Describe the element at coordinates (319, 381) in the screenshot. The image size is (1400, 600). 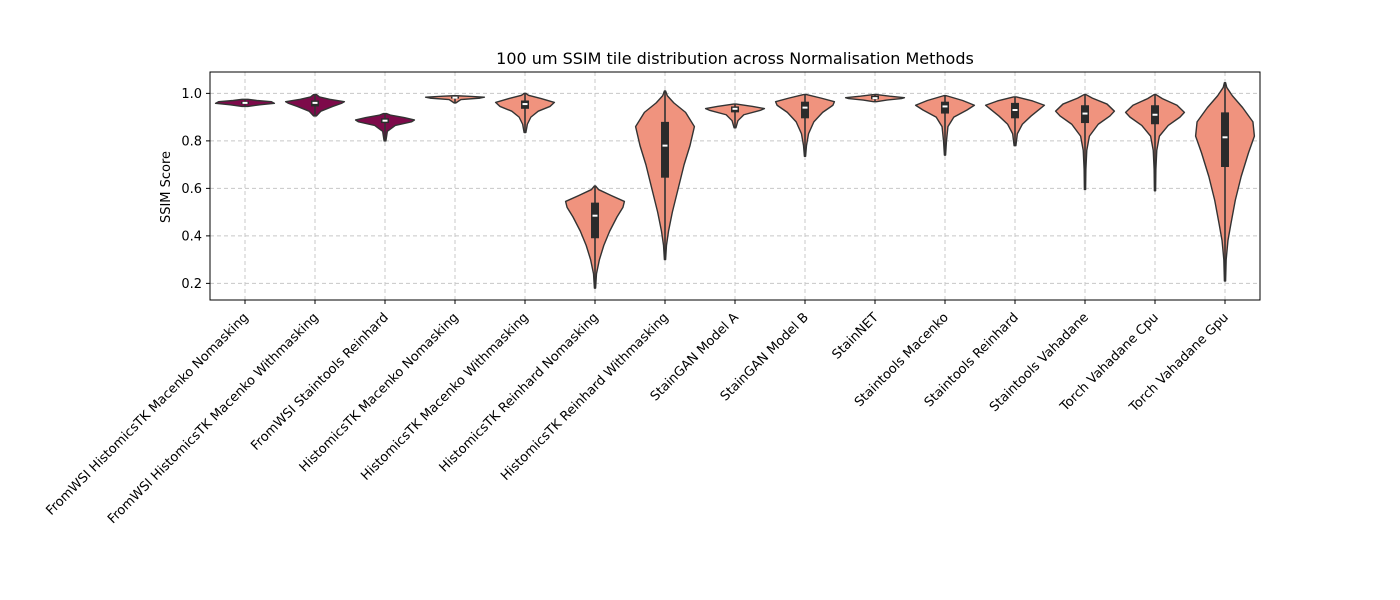
I see `x-tick-label: FromWSI Staintools Reinhard` at that location.